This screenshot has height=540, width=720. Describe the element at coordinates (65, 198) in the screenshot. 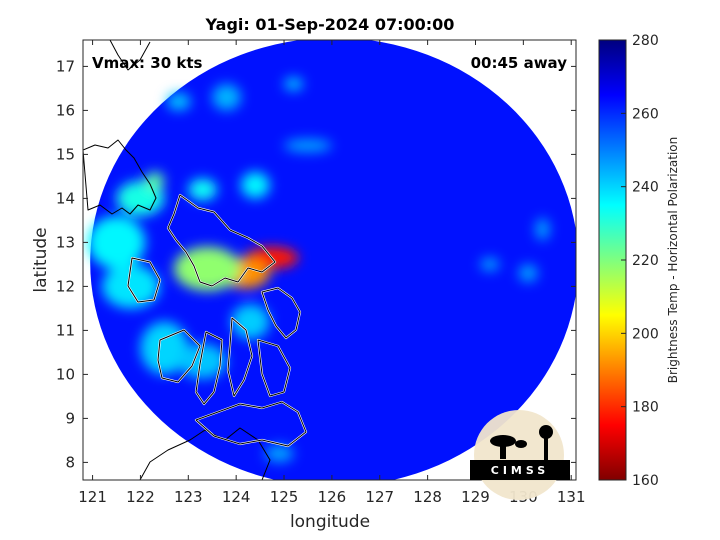

I see `y-tick-label: 14` at that location.